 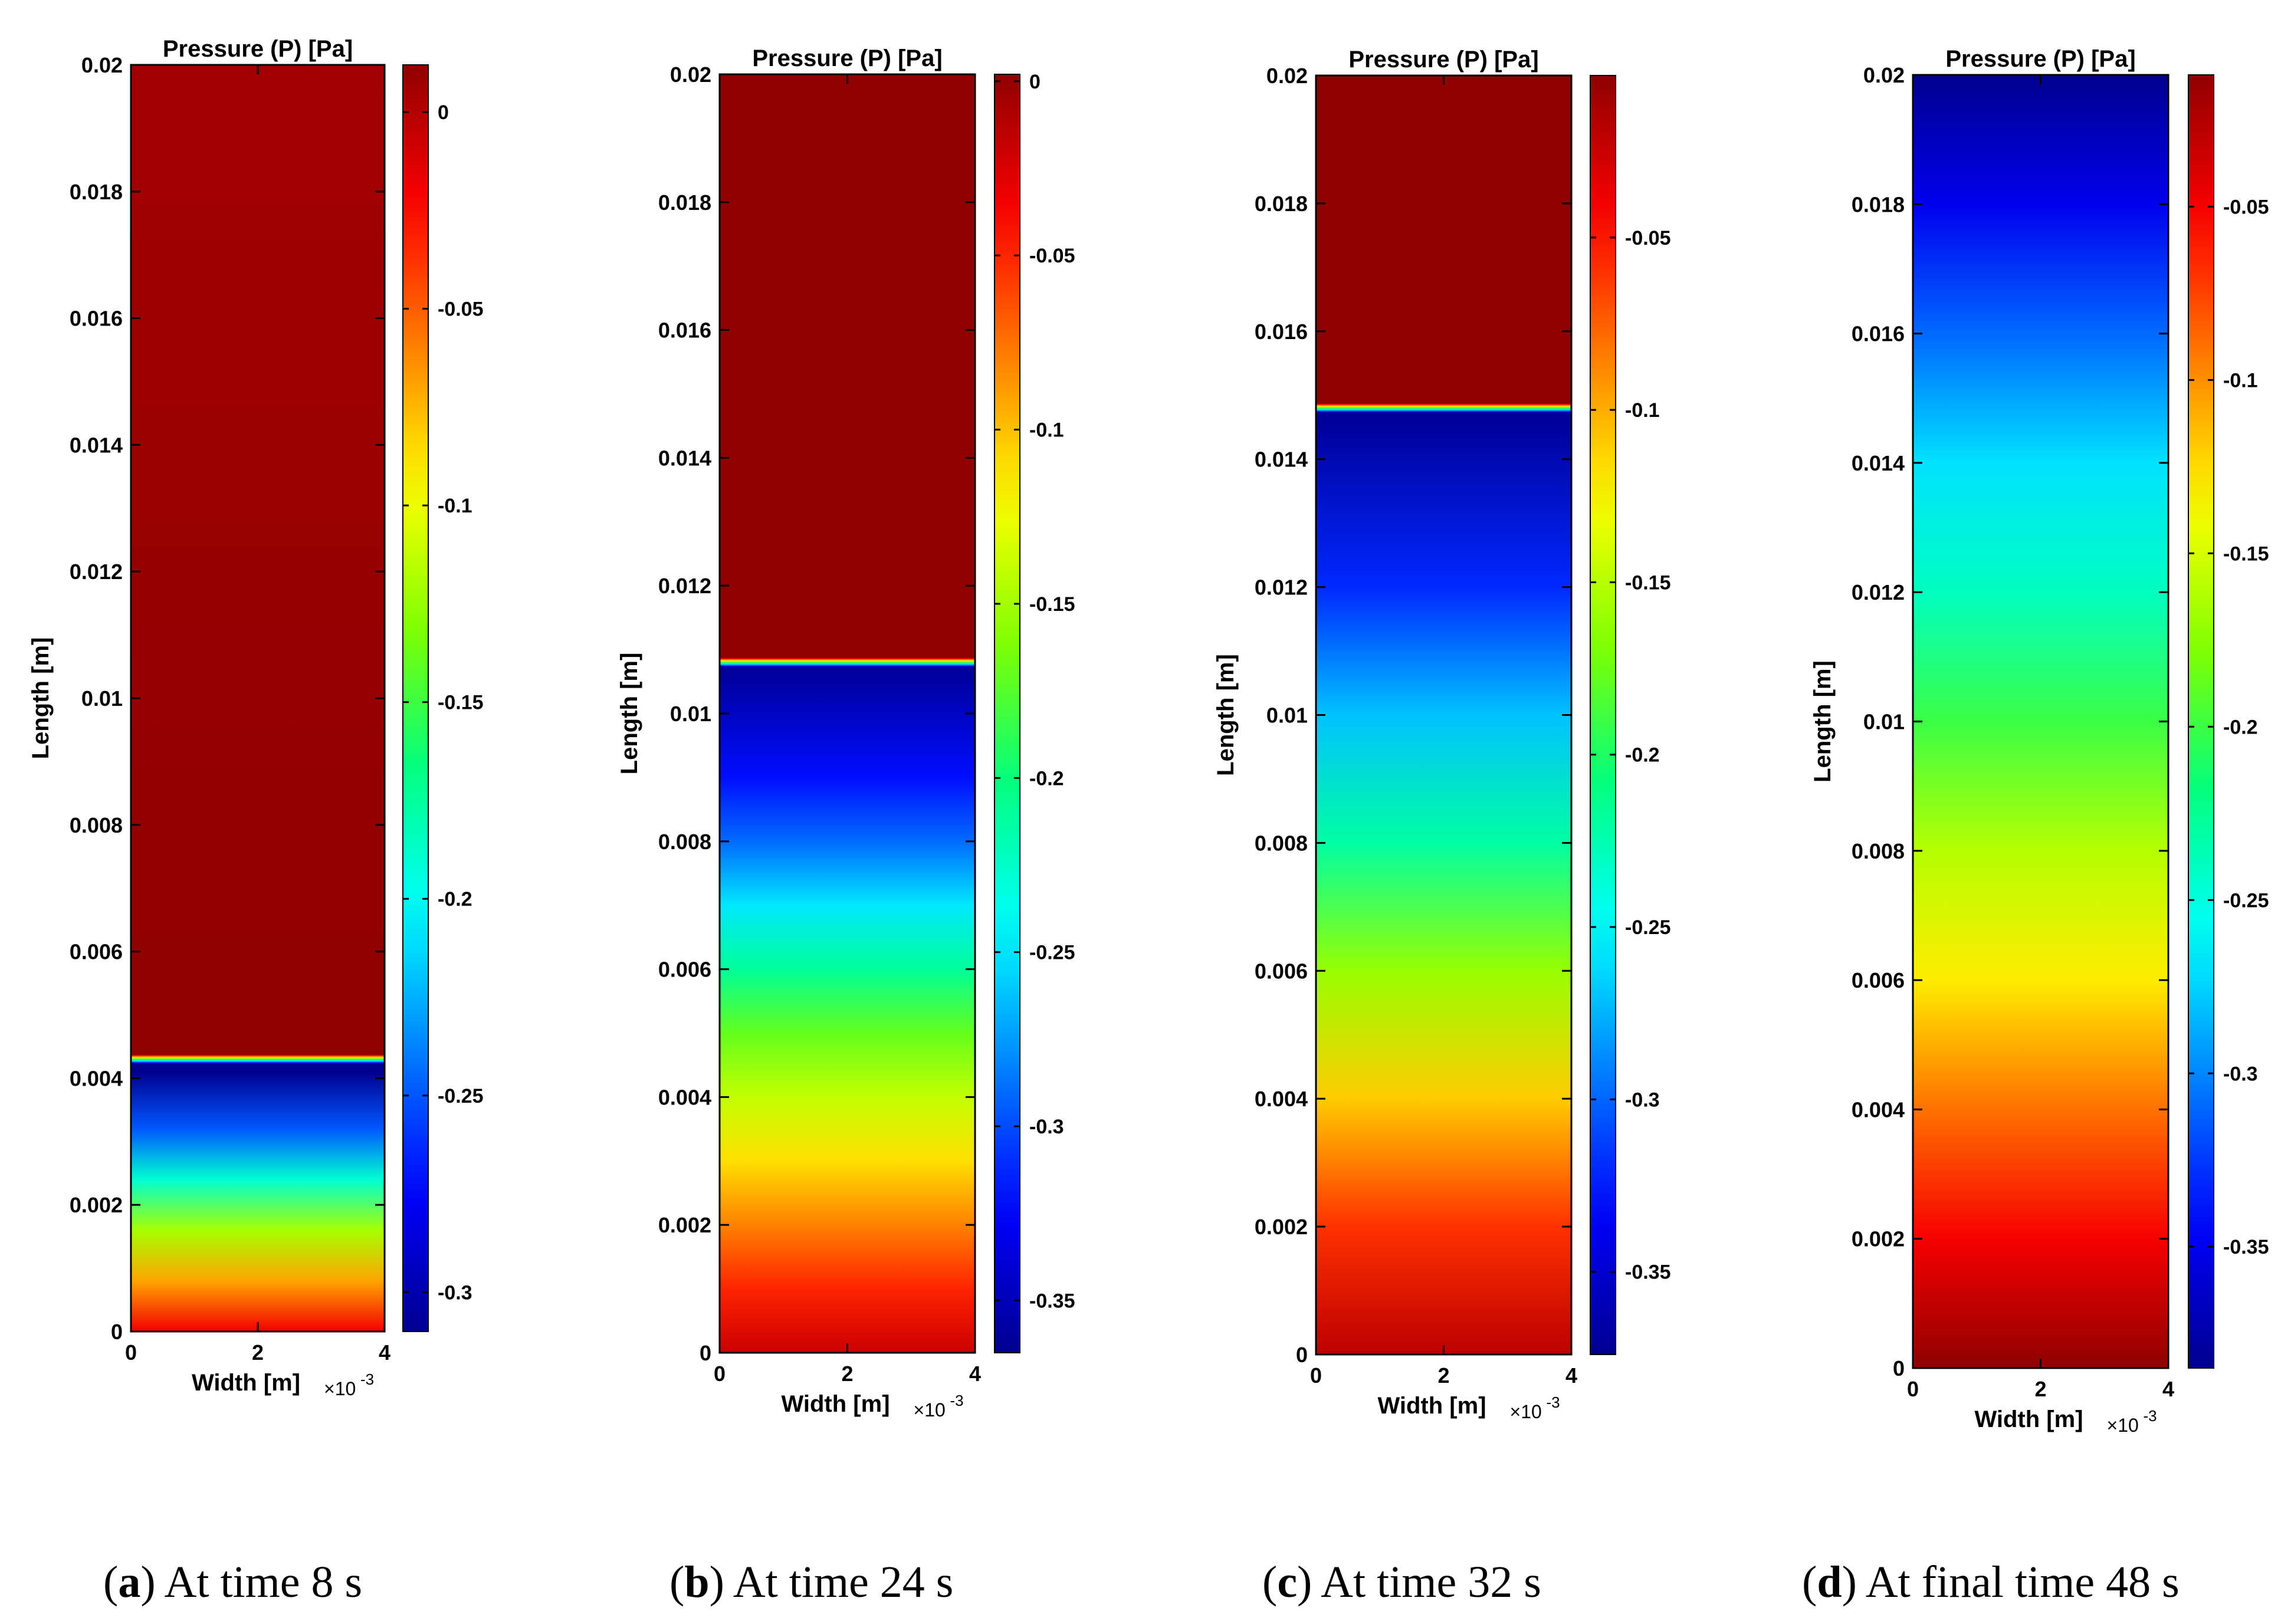 I want to click on panel-b-title: Pressure (P) [Pa], so click(x=847, y=58).